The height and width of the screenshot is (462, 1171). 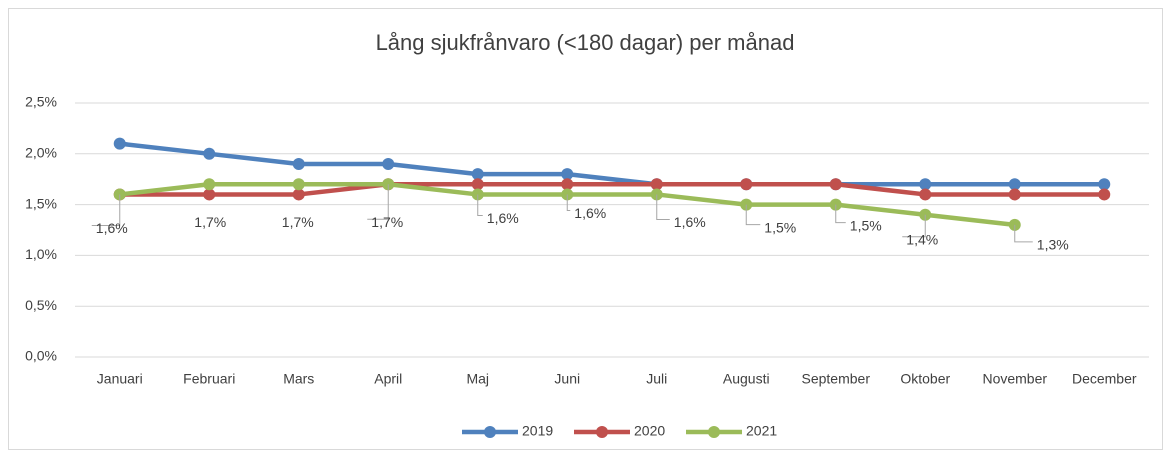 I want to click on y-tick-label: 1,5%, so click(x=41, y=203).